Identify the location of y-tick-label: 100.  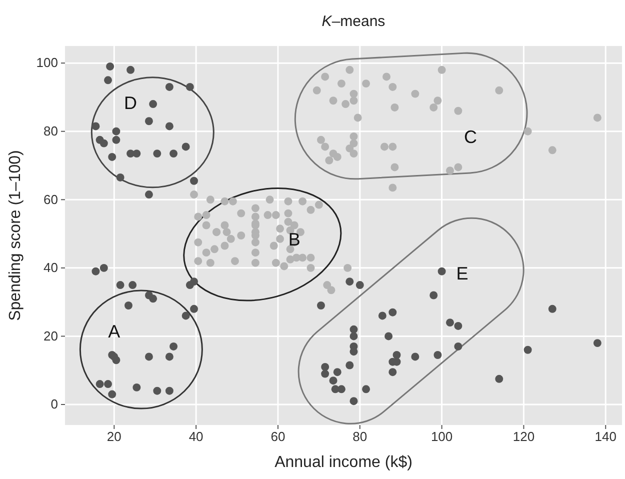
(47, 62).